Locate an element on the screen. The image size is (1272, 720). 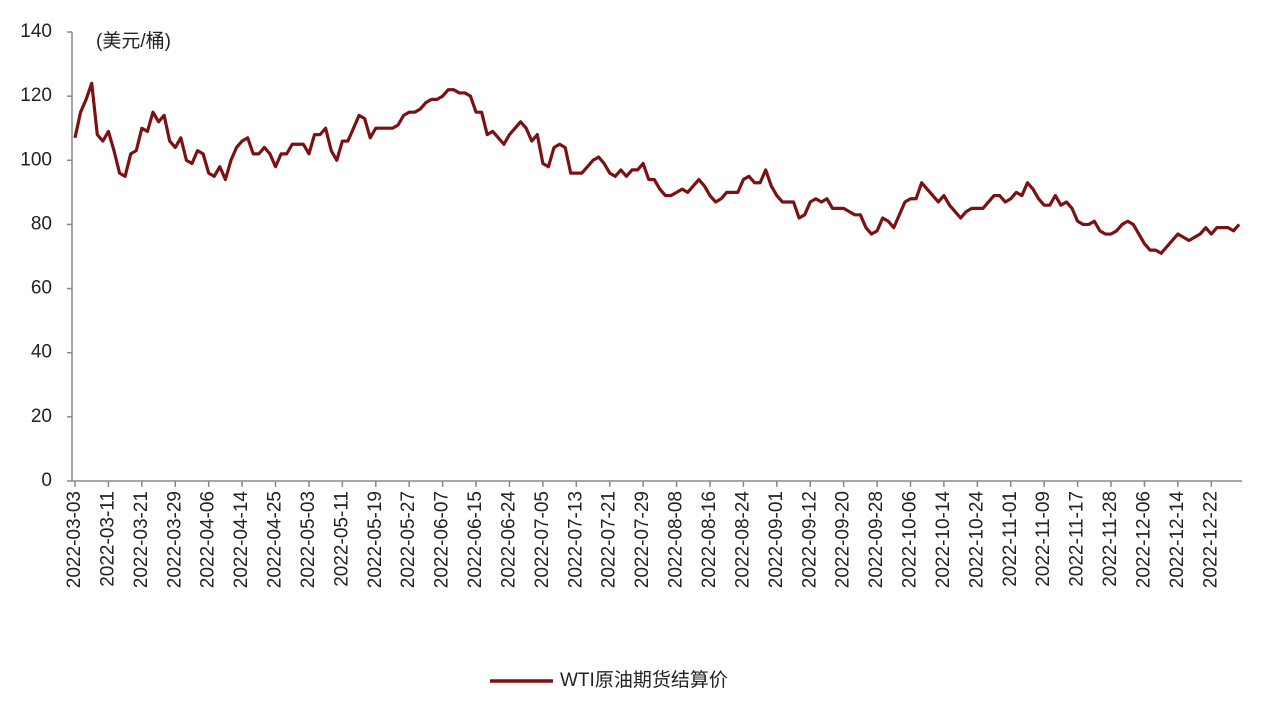
x-tick-label: 2022-10-24 is located at coordinates (976, 540).